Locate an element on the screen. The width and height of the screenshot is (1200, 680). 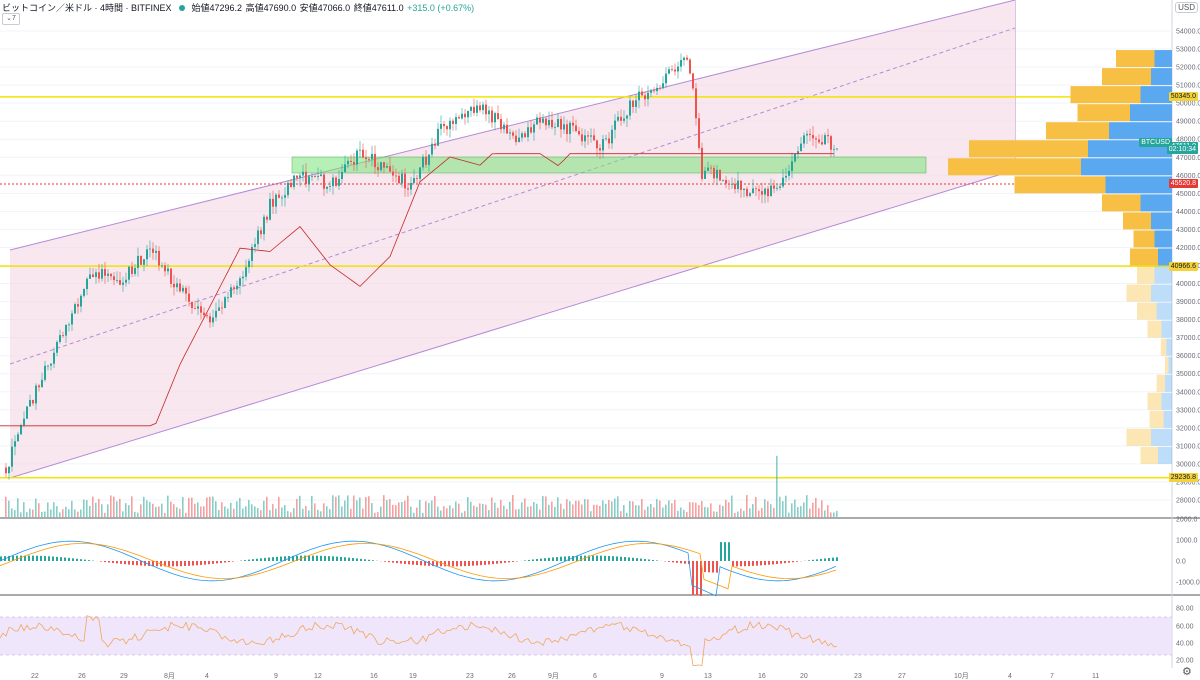
price-axis-label: 52000.0 is located at coordinates (1188, 68).